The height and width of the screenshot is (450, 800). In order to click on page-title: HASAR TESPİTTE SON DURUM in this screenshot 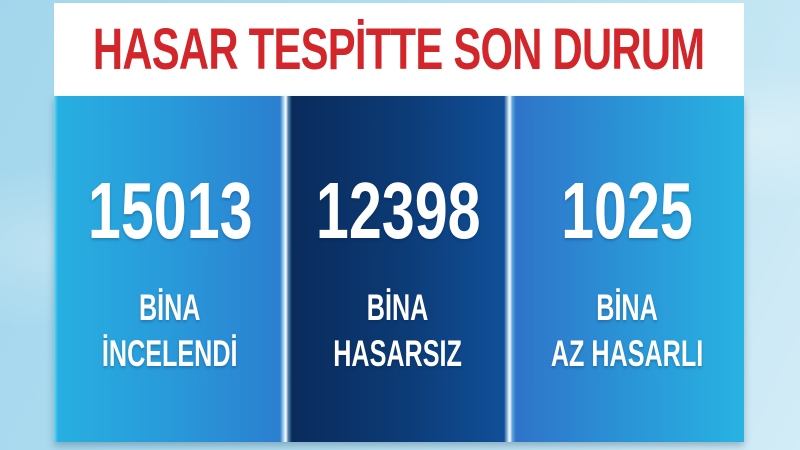, I will do `click(399, 49)`.